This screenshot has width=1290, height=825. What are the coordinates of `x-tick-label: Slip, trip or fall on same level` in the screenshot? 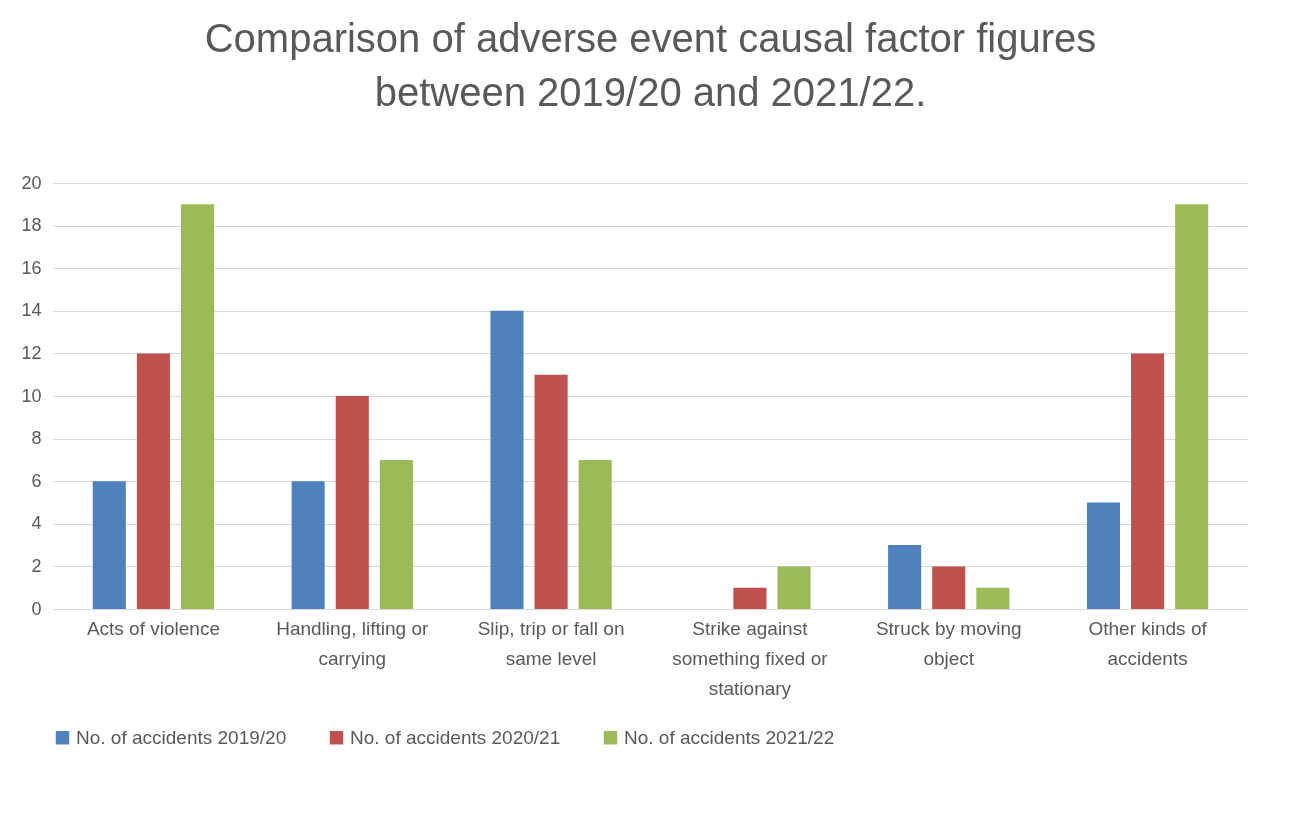 It's located at (551, 643).